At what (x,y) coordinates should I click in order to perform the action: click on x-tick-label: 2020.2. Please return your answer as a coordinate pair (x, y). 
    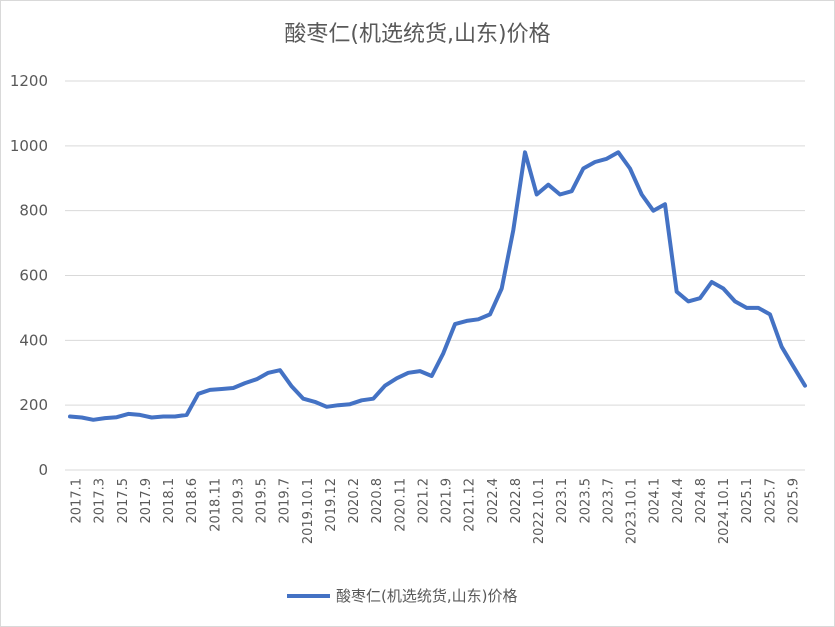
    Looking at the image, I should click on (354, 501).